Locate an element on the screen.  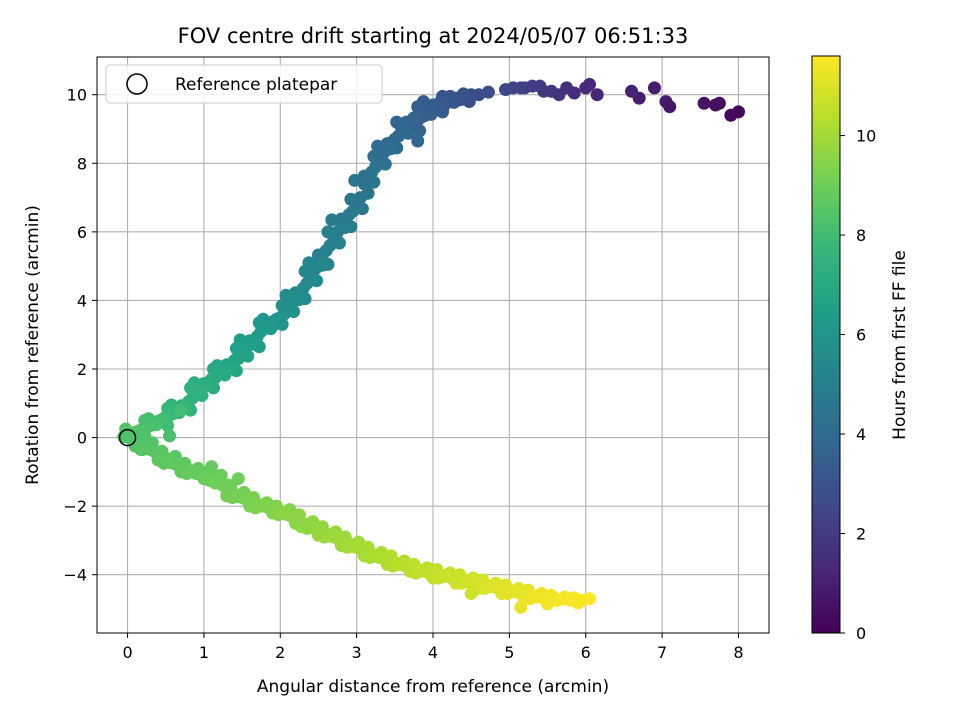
x-tick-label: 8 is located at coordinates (738, 652).